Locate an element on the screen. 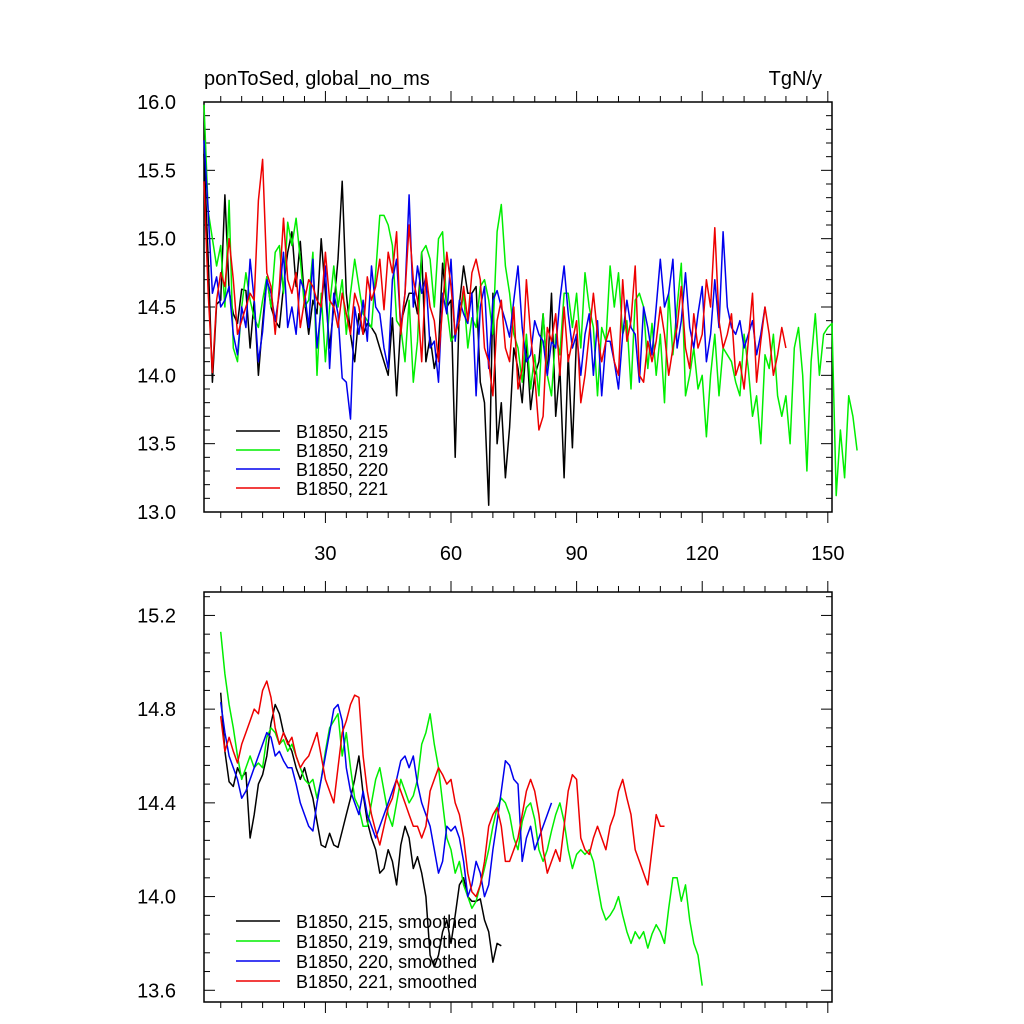 The width and height of the screenshot is (1024, 1024). units-label: TgN/y is located at coordinates (795, 79).